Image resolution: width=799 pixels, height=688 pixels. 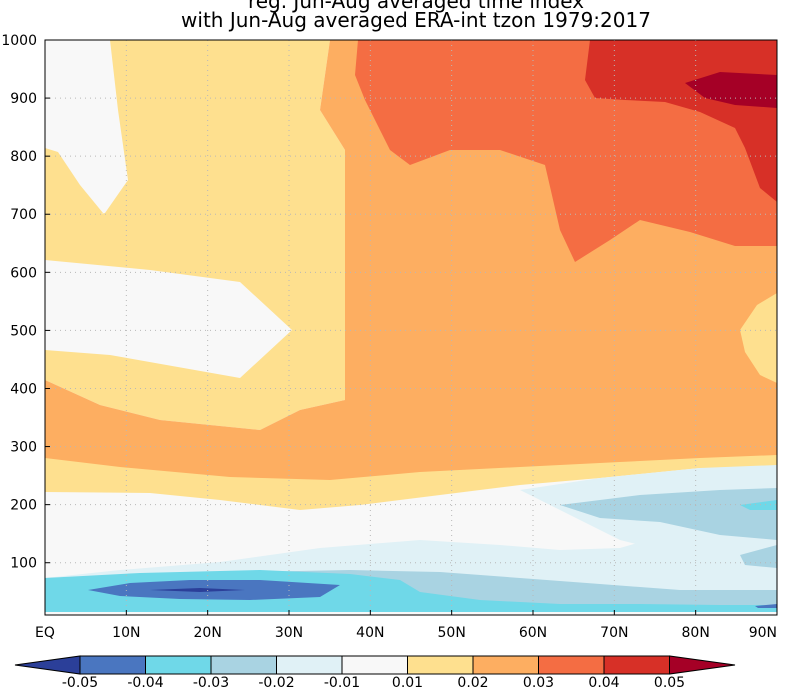 I want to click on x-tick-label: 20N, so click(x=208, y=633).